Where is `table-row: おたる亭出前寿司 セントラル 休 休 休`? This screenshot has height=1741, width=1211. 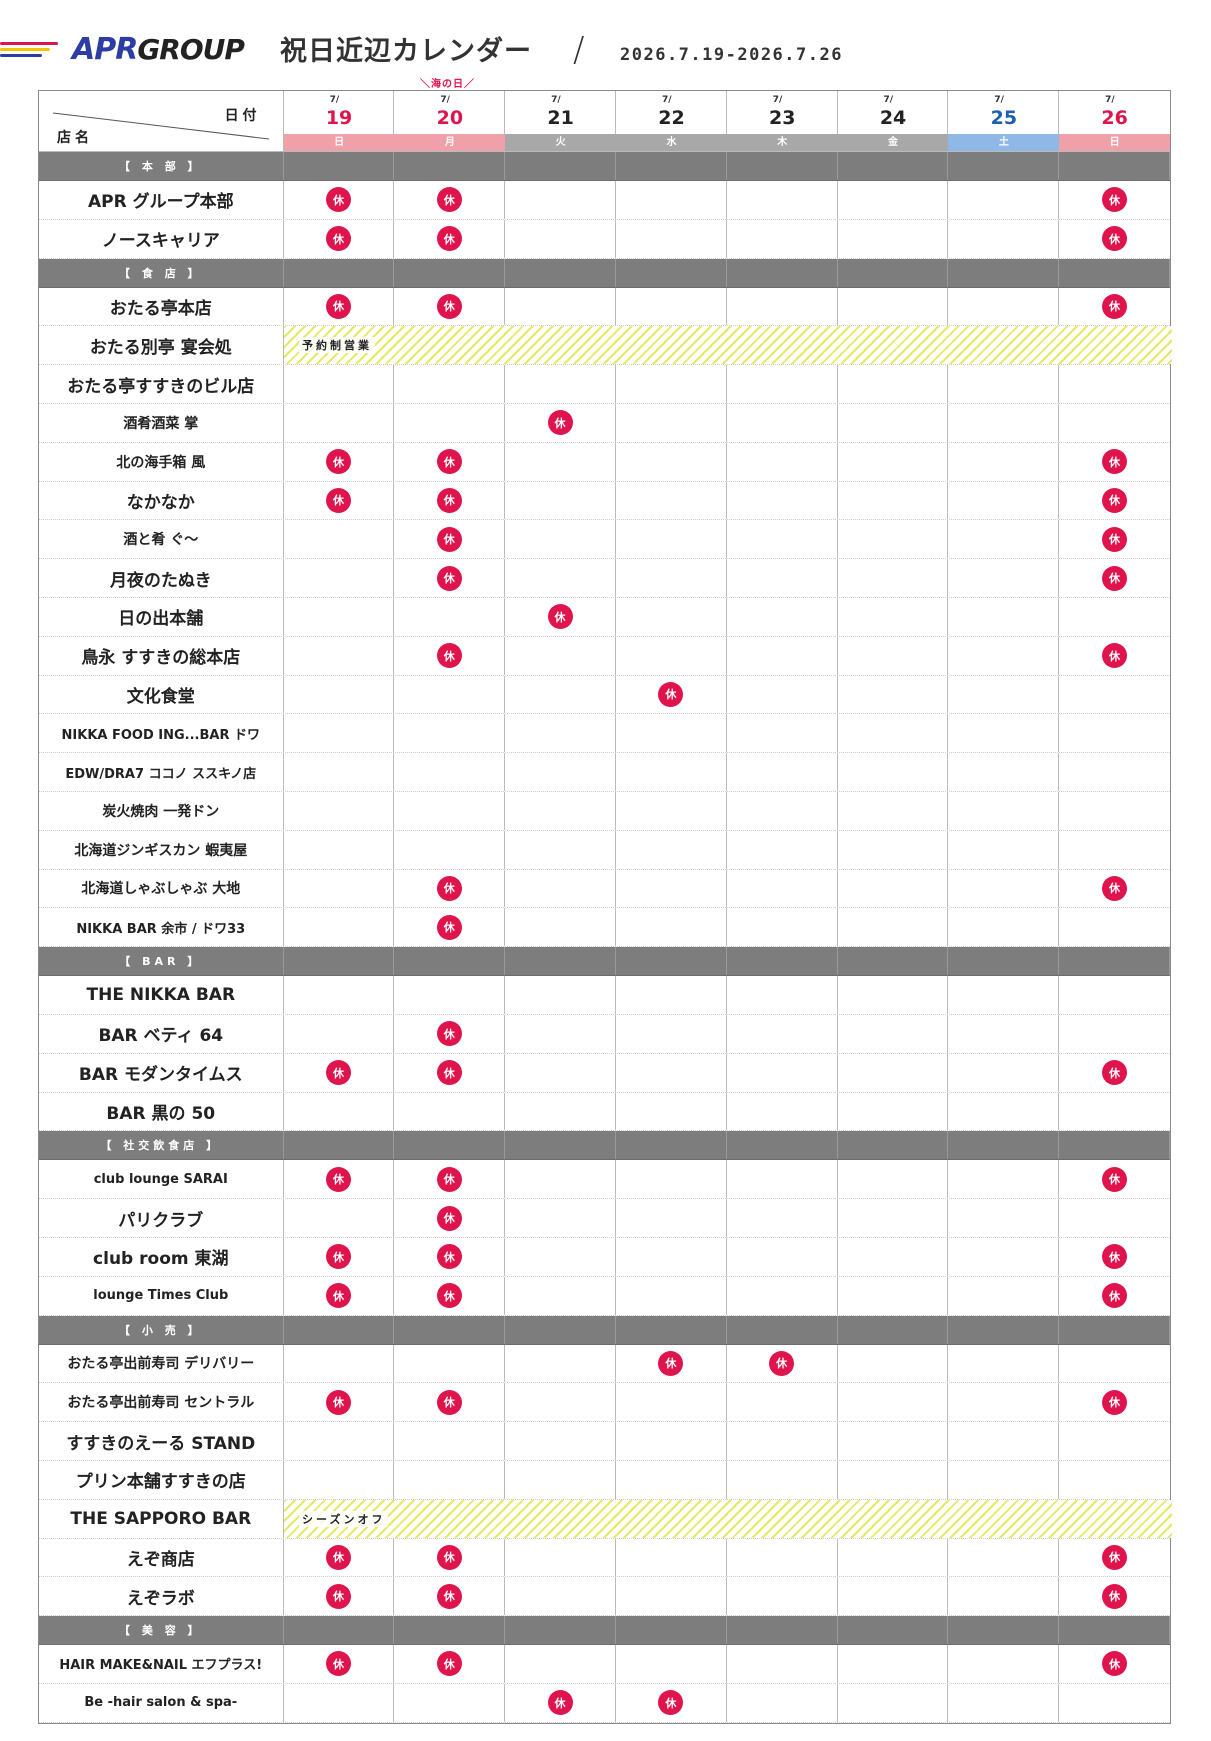 table-row: おたる亭出前寿司 セントラル 休 休 休 is located at coordinates (604, 1403).